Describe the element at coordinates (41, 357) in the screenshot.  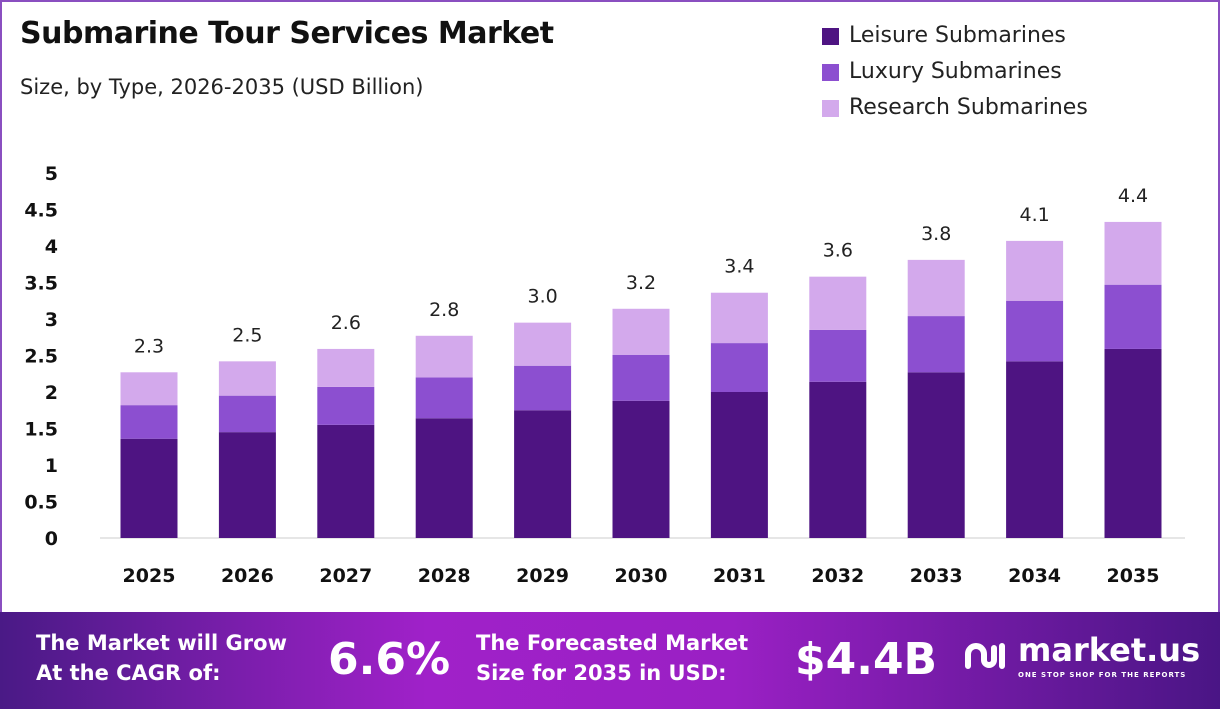
I see `y-tick-label: 2.5` at that location.